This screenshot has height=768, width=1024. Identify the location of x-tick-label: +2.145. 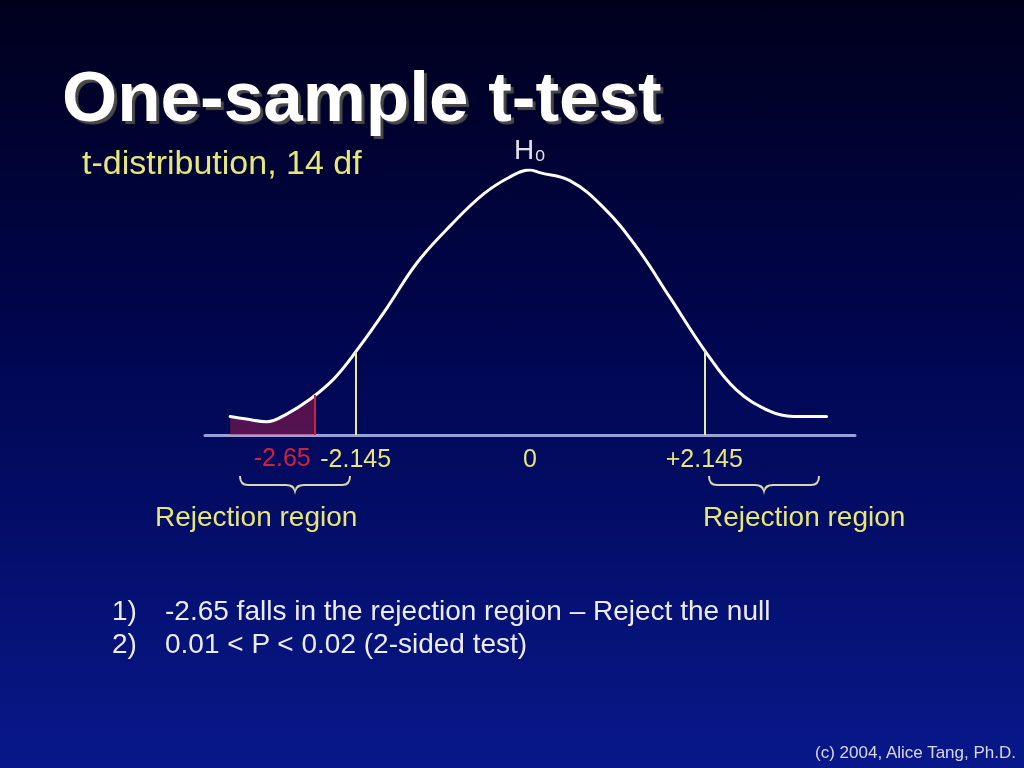
(704, 457).